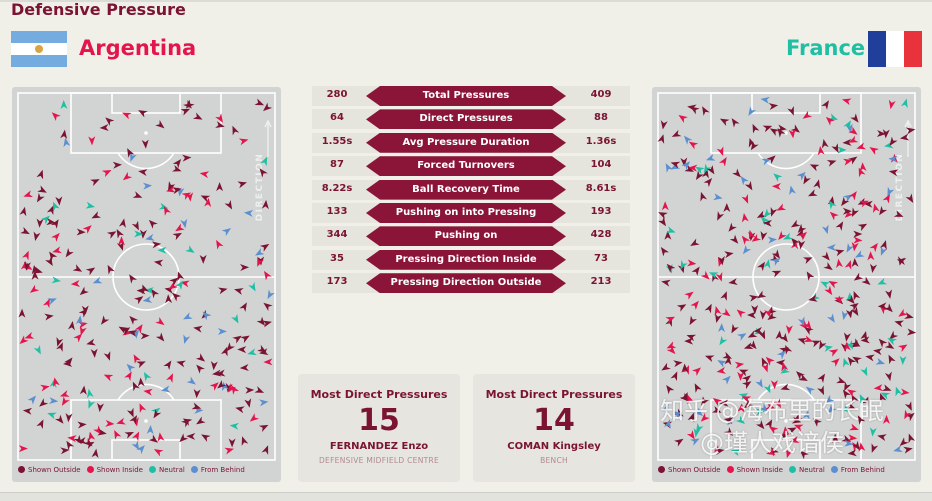 The height and width of the screenshot is (501, 932). I want to click on stat-label: Pushing on, so click(466, 236).